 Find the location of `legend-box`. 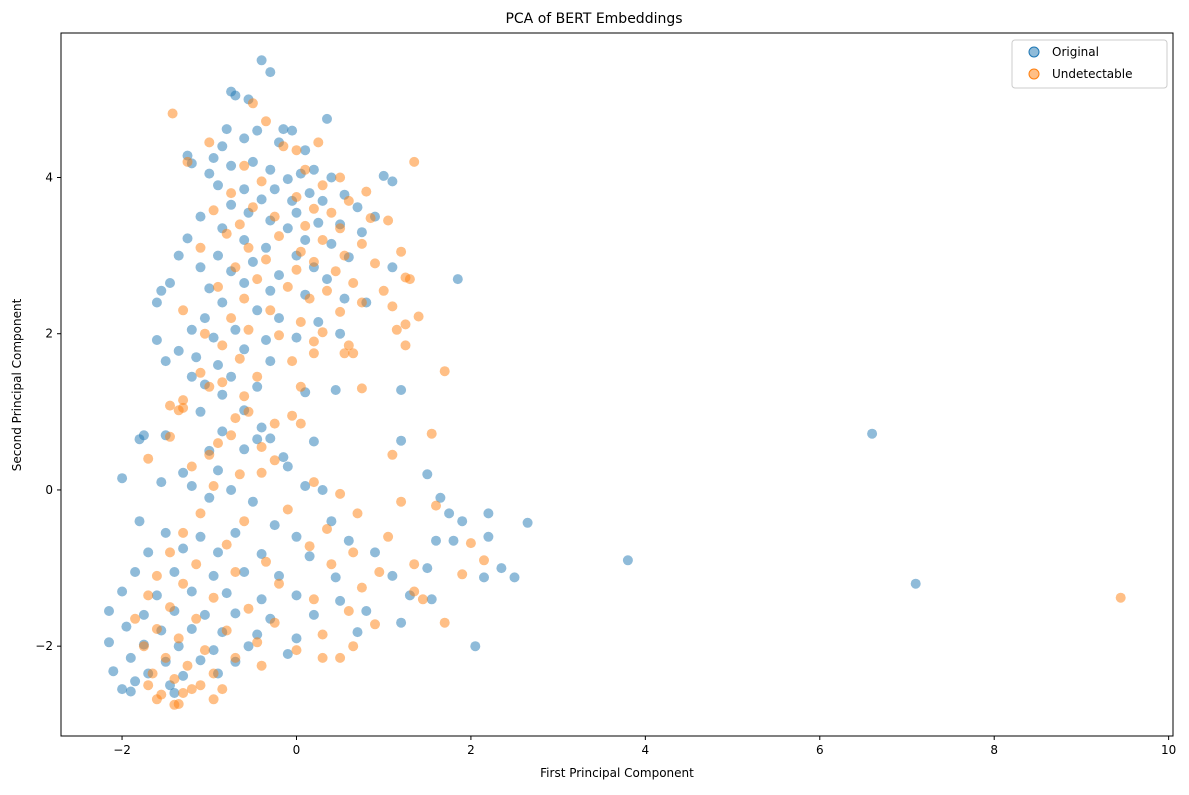

legend-box is located at coordinates (1089, 64).